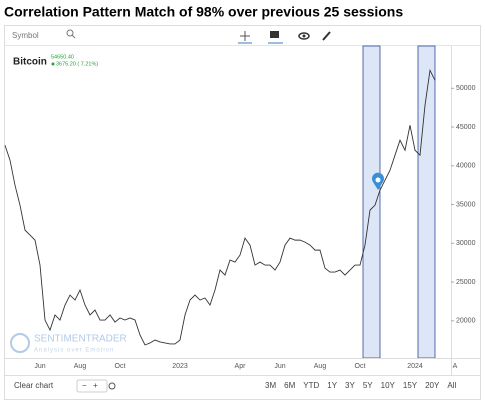 The height and width of the screenshot is (405, 485). Describe the element at coordinates (466, 204) in the screenshot. I see `y-tick-label: 35000` at that location.